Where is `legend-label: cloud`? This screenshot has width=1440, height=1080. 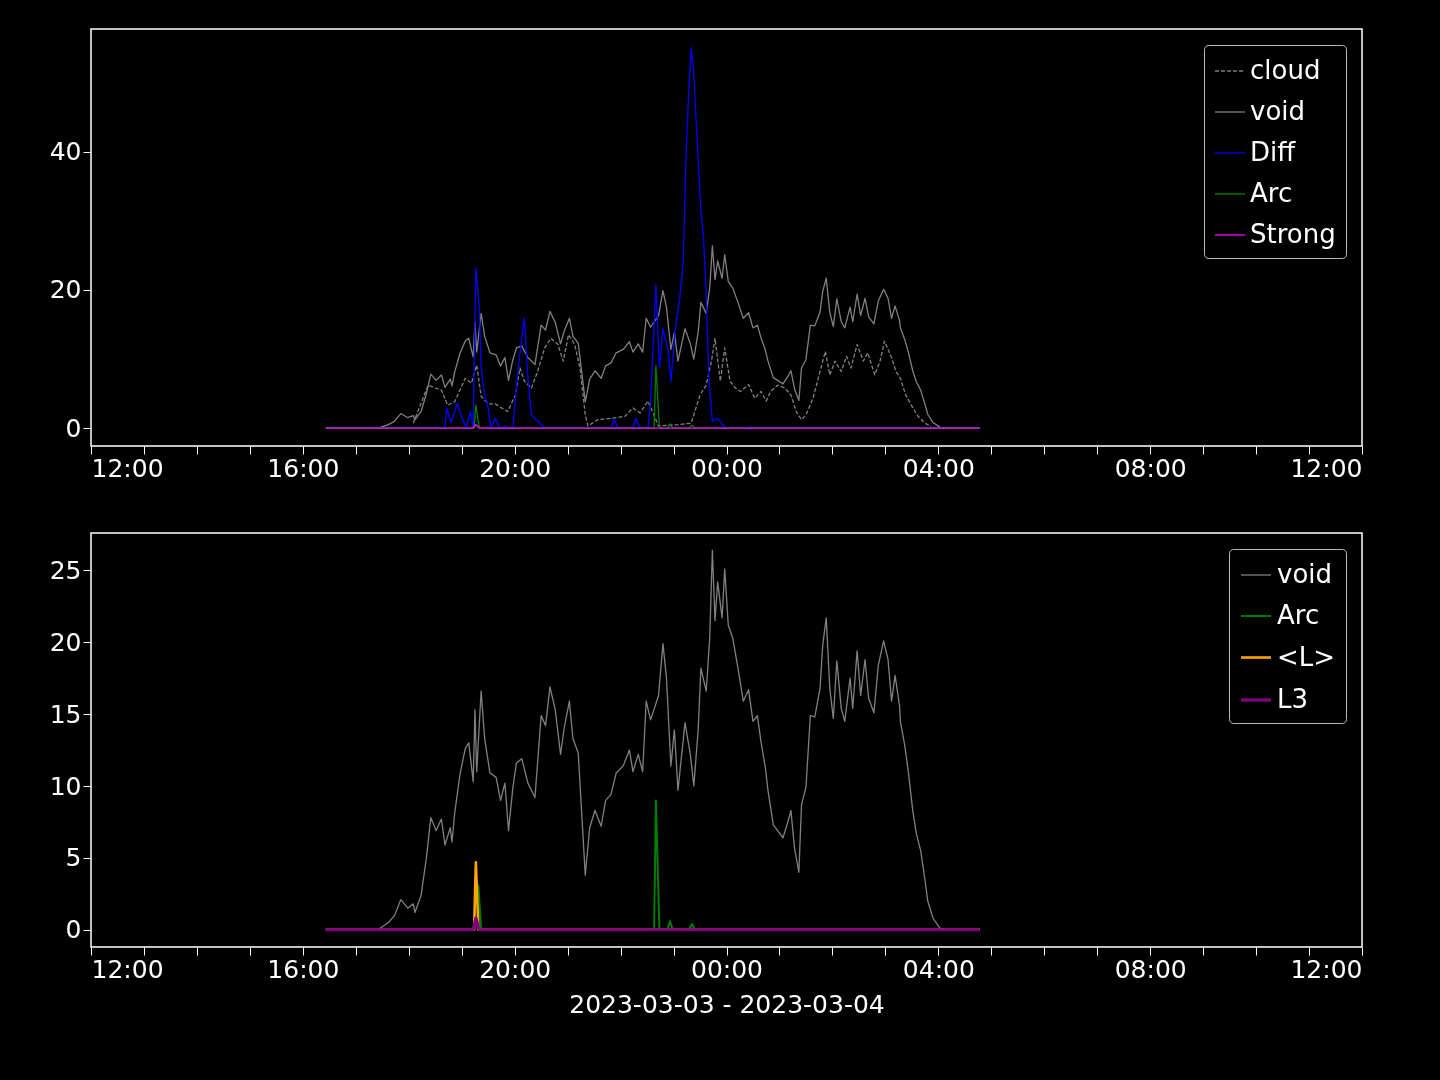
legend-label: cloud is located at coordinates (1285, 70).